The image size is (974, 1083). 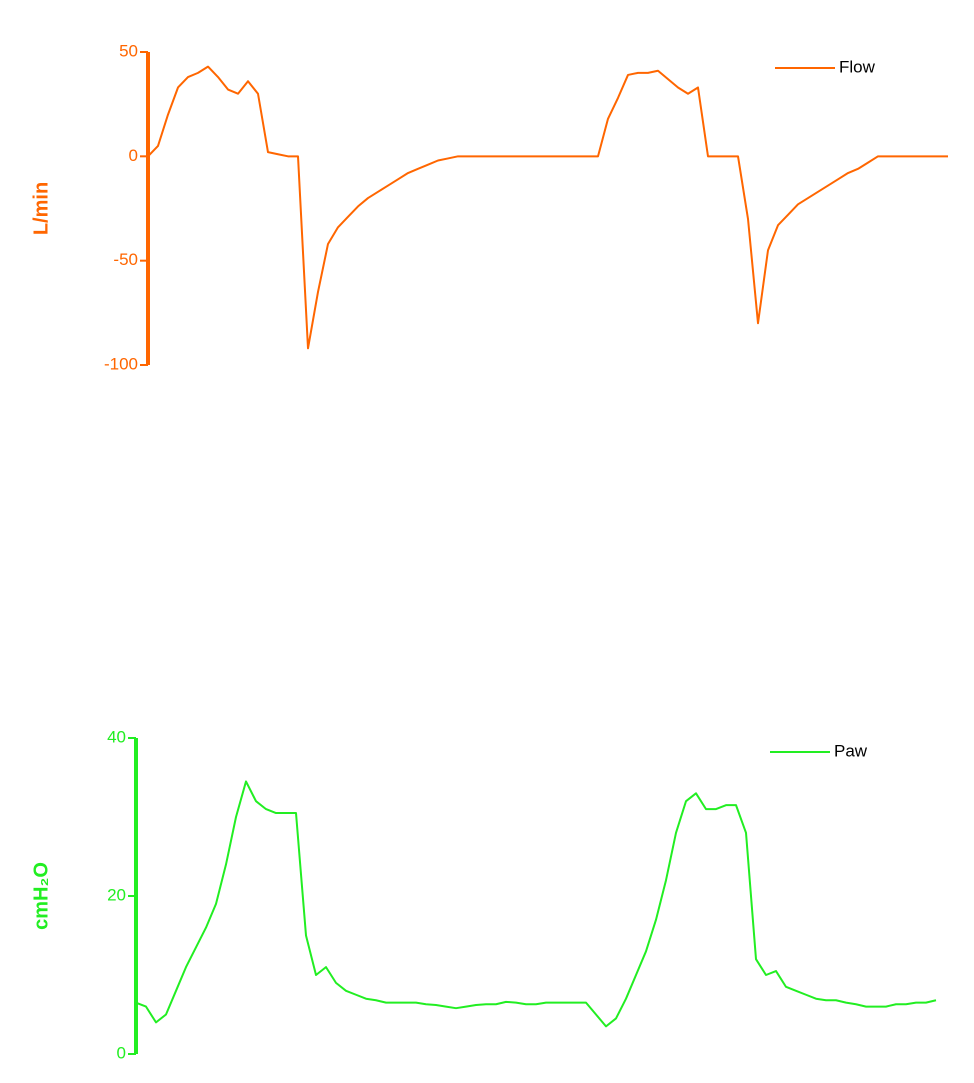 What do you see at coordinates (121, 363) in the screenshot?
I see `y-tick-label: -100` at bounding box center [121, 363].